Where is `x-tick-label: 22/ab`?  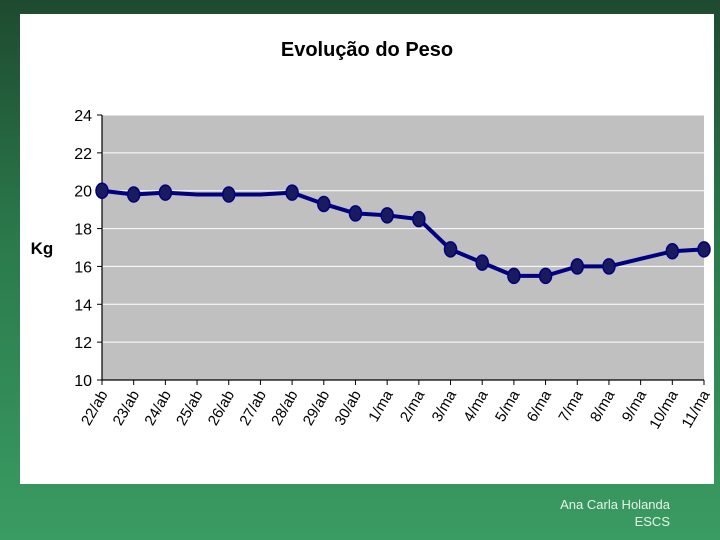 x-tick-label: 22/ab is located at coordinates (94, 408).